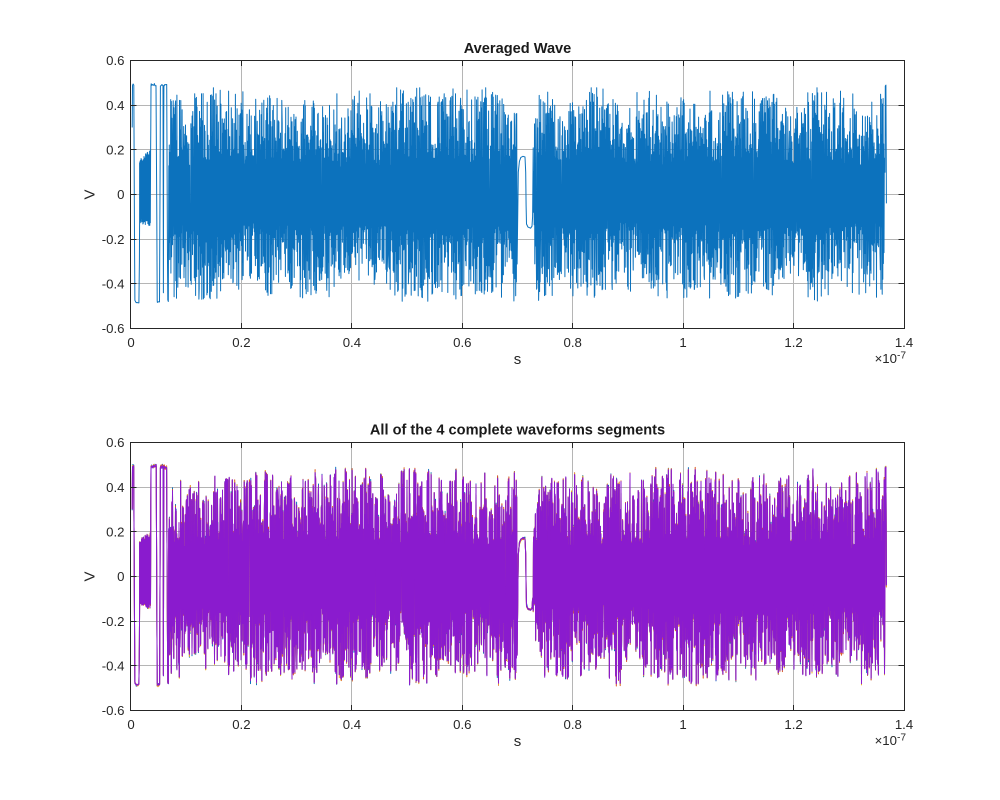 This screenshot has height=800, width=1000. Describe the element at coordinates (518, 49) in the screenshot. I see `svg-text: Averaged Wave` at that location.